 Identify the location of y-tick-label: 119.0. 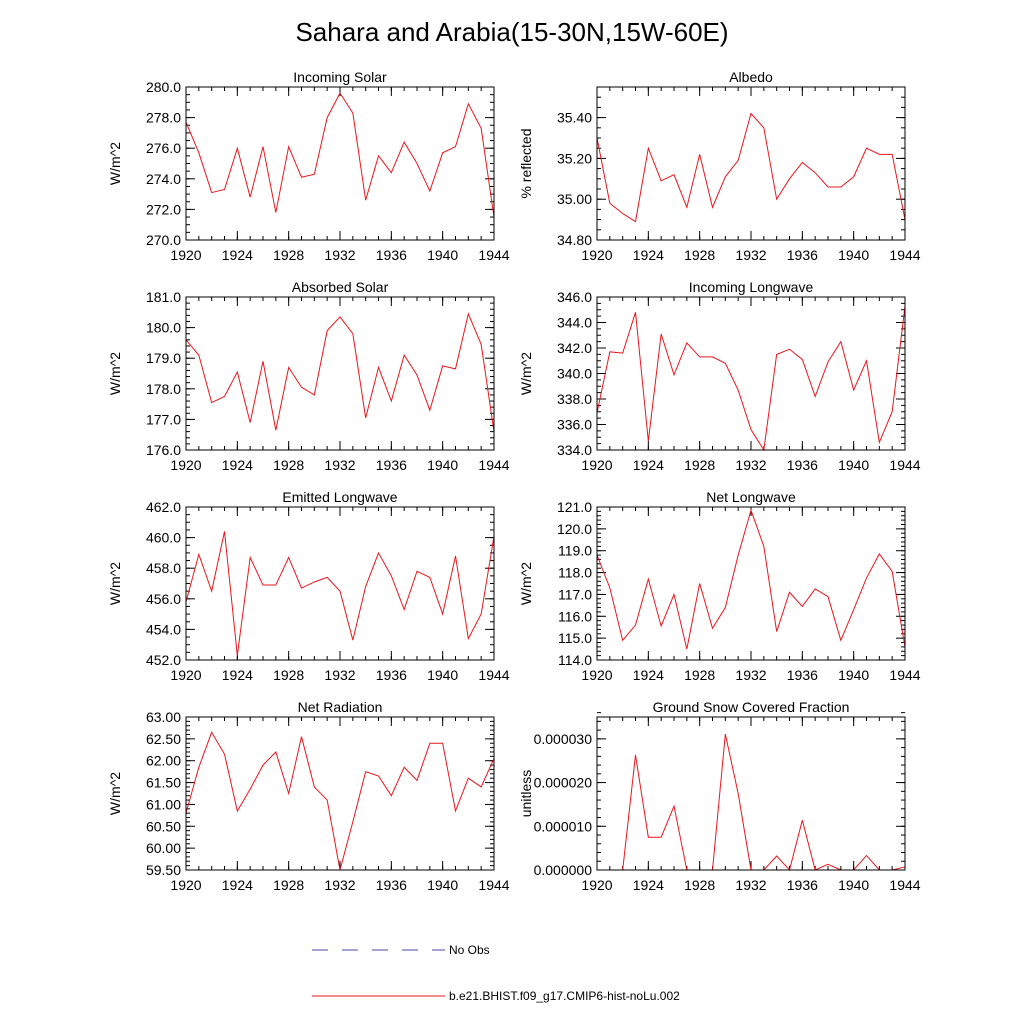
(575, 551).